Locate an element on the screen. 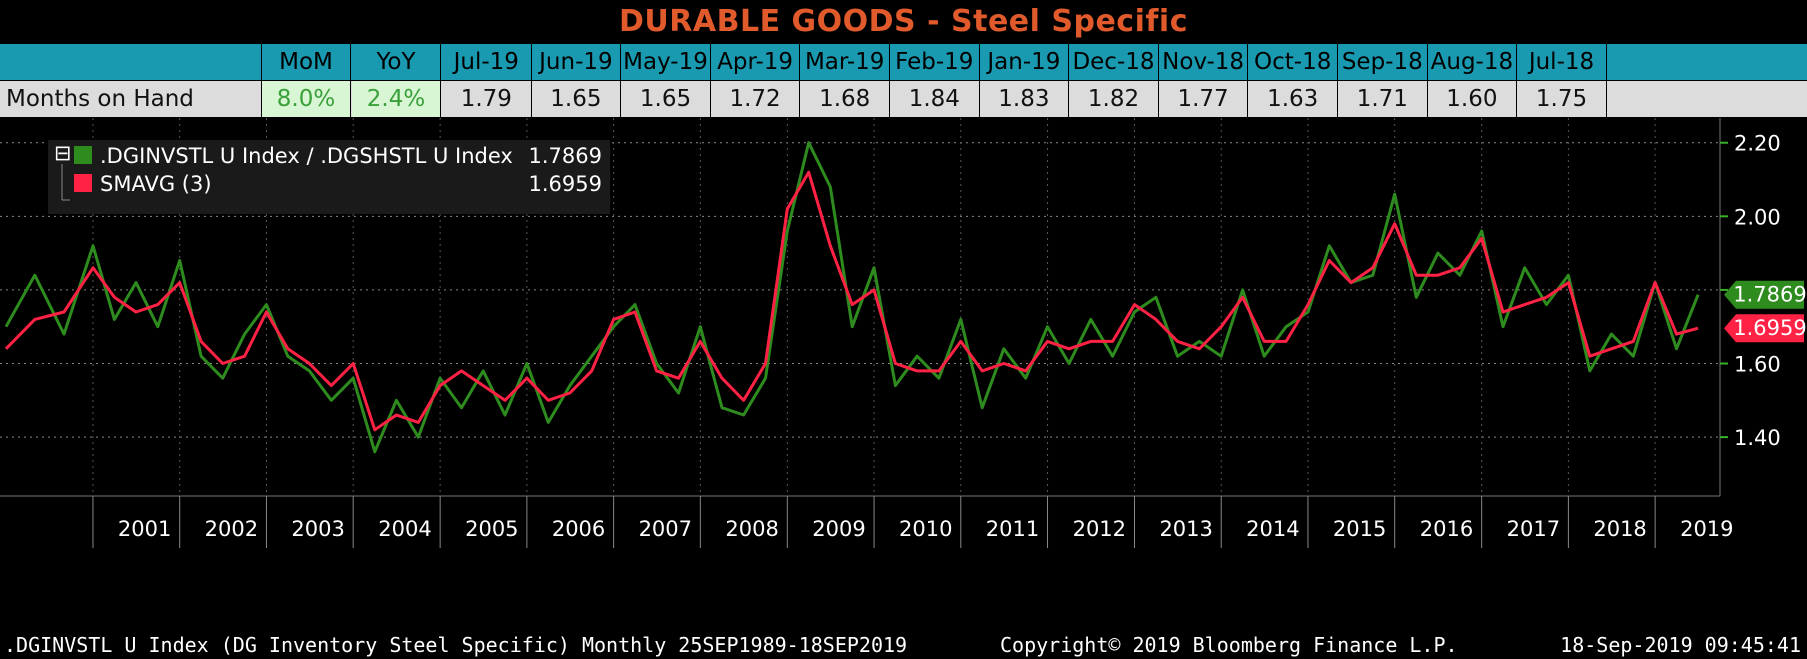 This screenshot has height=659, width=1807. footer-timestamp: 18-Sep-2019 09:45:41 is located at coordinates (1680, 645).